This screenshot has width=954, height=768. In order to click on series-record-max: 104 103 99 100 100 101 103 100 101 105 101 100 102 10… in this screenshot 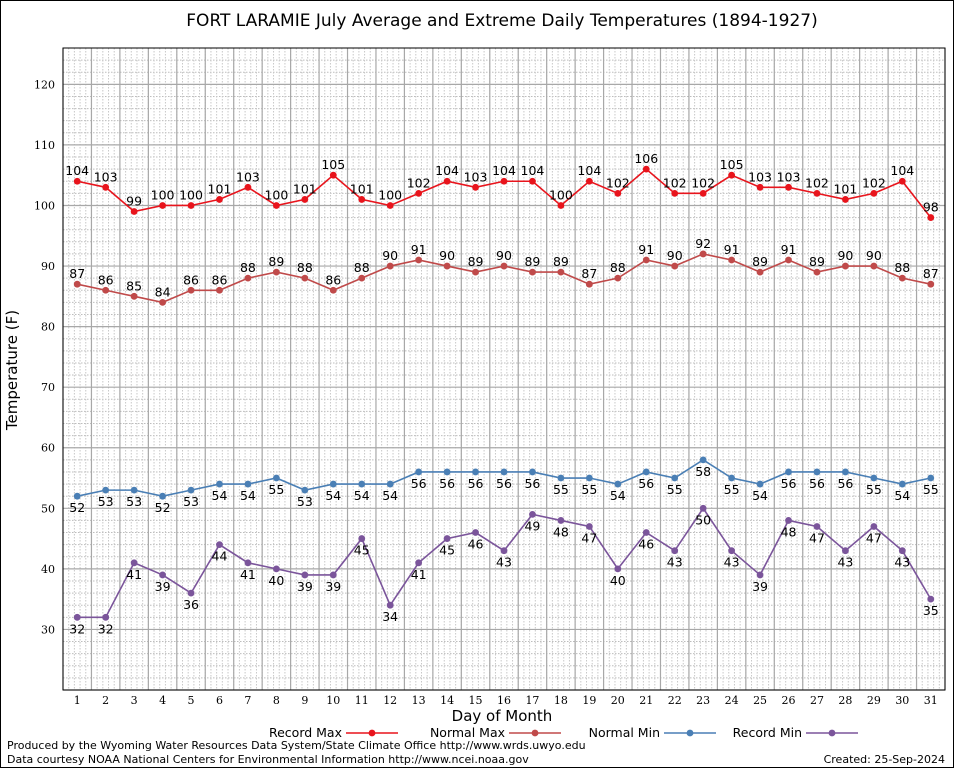, I will do `click(502, 186)`.